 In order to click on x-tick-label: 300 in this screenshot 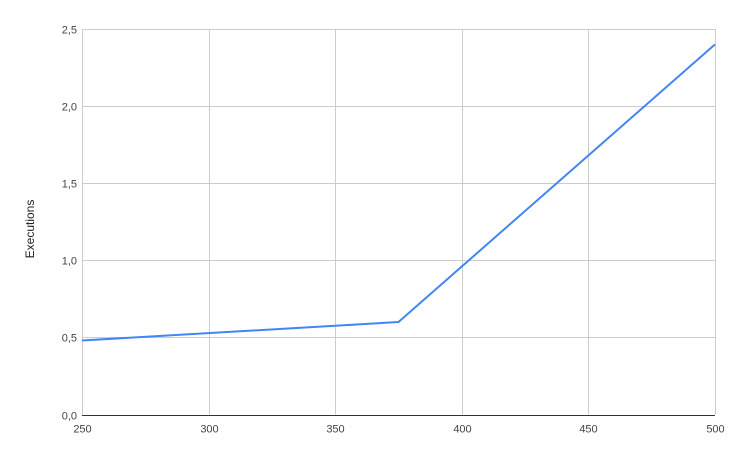, I will do `click(209, 430)`.